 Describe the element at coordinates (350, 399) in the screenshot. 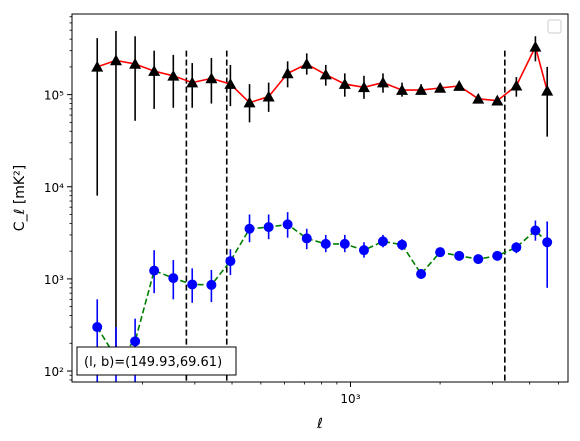

I see `x-tick-label: 10³` at that location.